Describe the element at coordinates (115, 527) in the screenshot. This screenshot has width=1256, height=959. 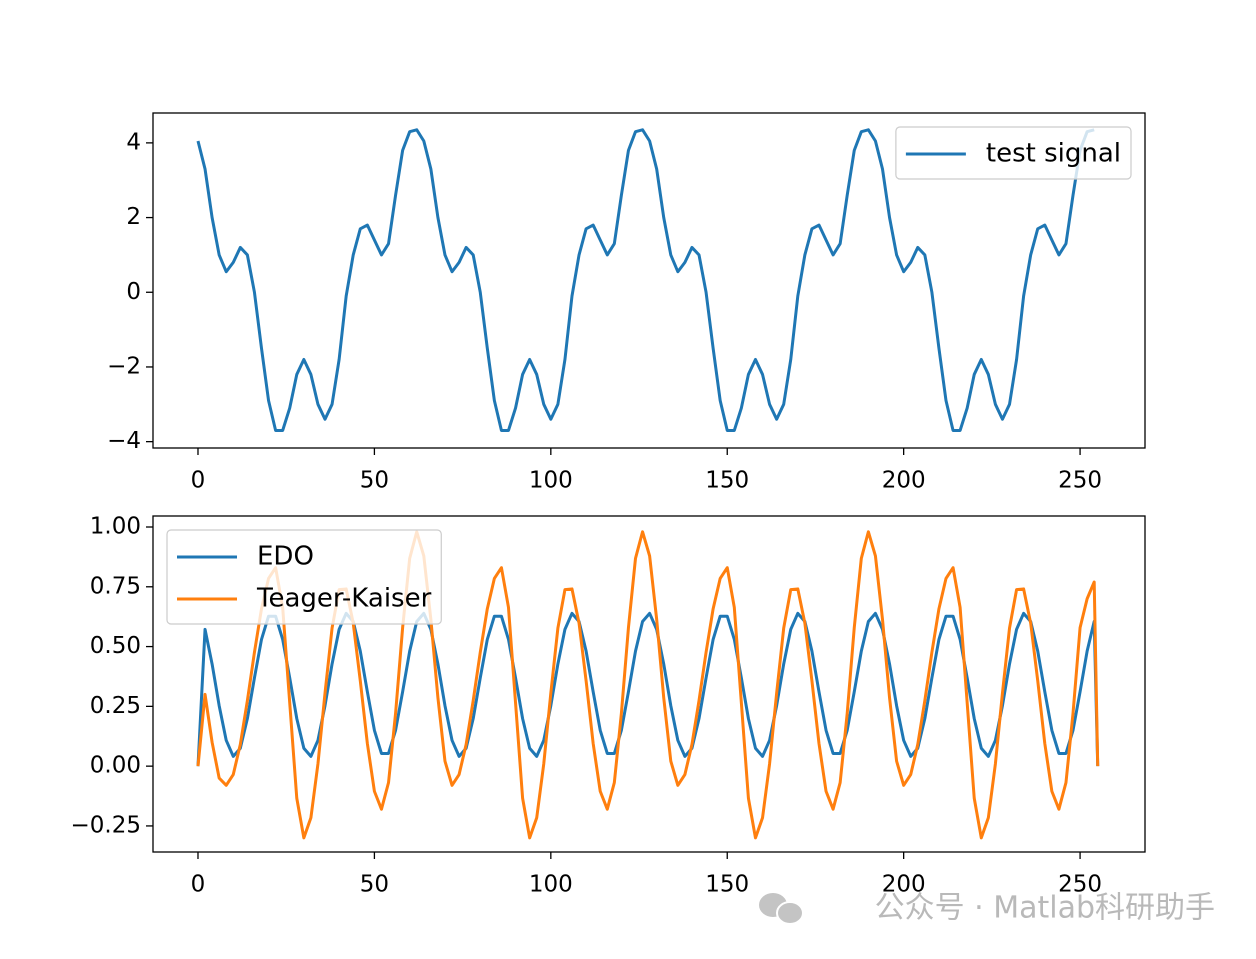
I see `y-tick-label: 1.00` at that location.